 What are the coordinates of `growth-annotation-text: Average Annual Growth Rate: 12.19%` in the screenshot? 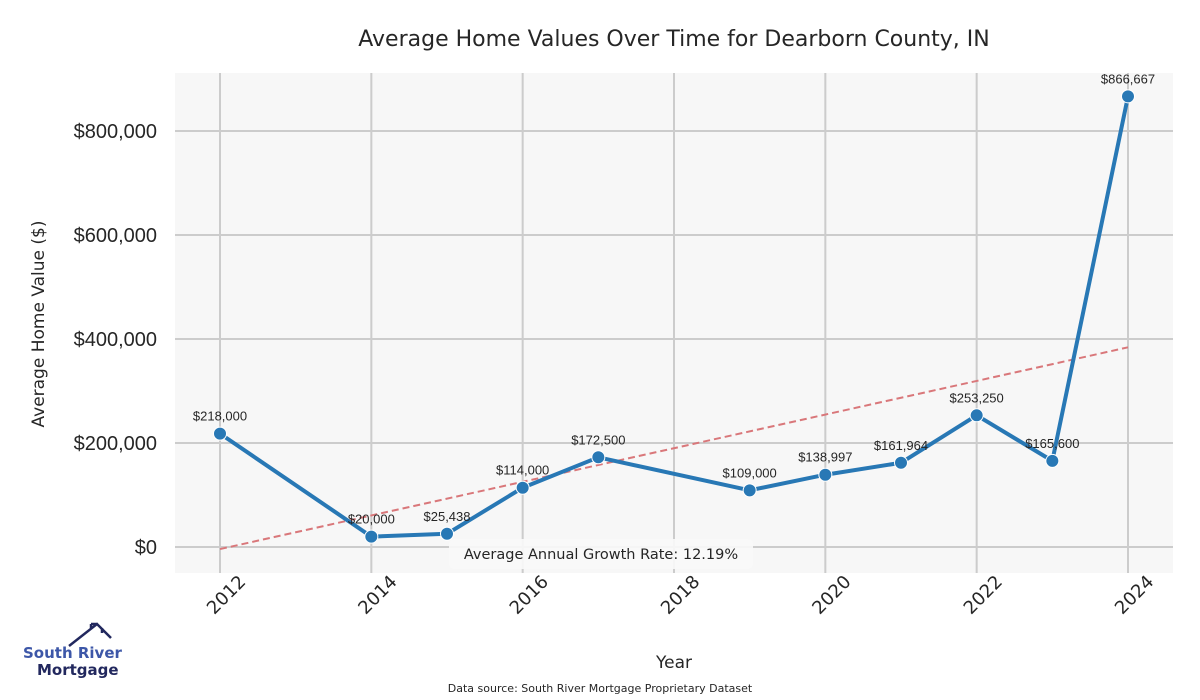 It's located at (601, 555).